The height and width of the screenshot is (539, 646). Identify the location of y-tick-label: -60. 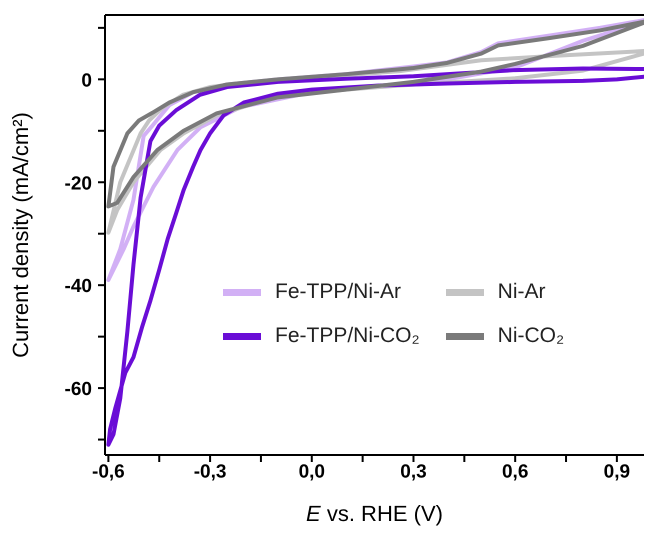
(78, 389).